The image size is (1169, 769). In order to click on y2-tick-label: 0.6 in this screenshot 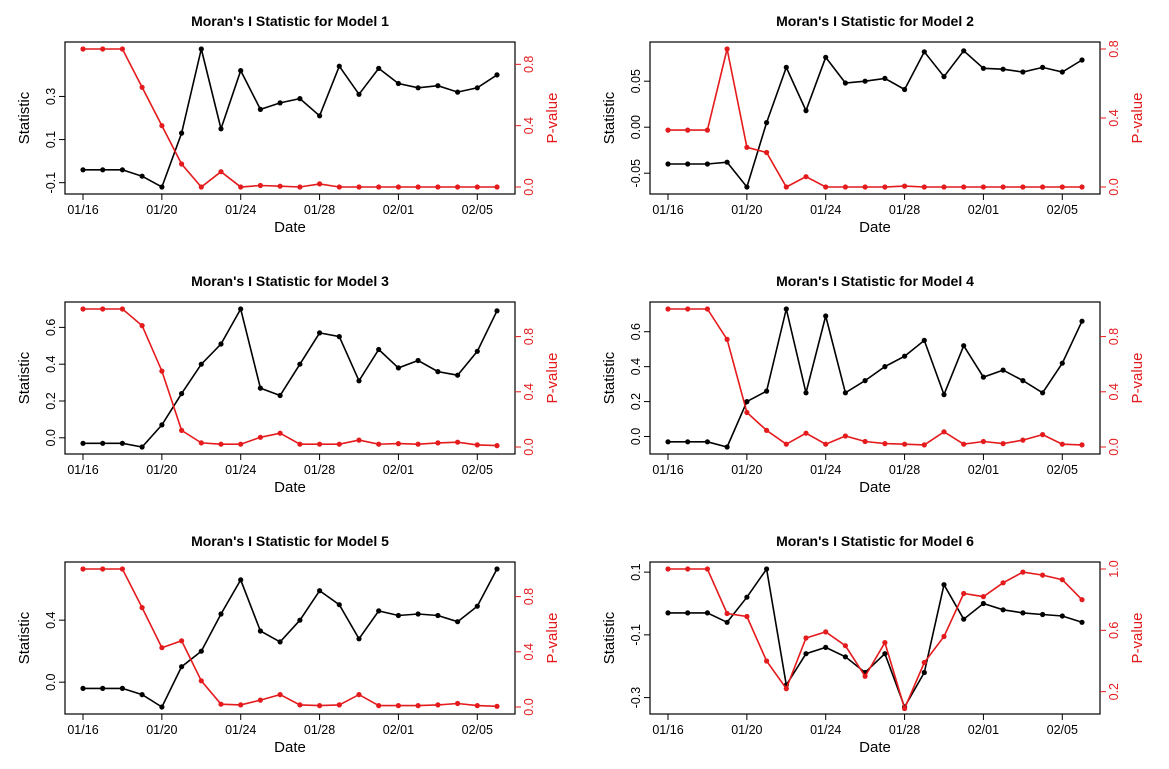, I will do `click(1114, 630)`.